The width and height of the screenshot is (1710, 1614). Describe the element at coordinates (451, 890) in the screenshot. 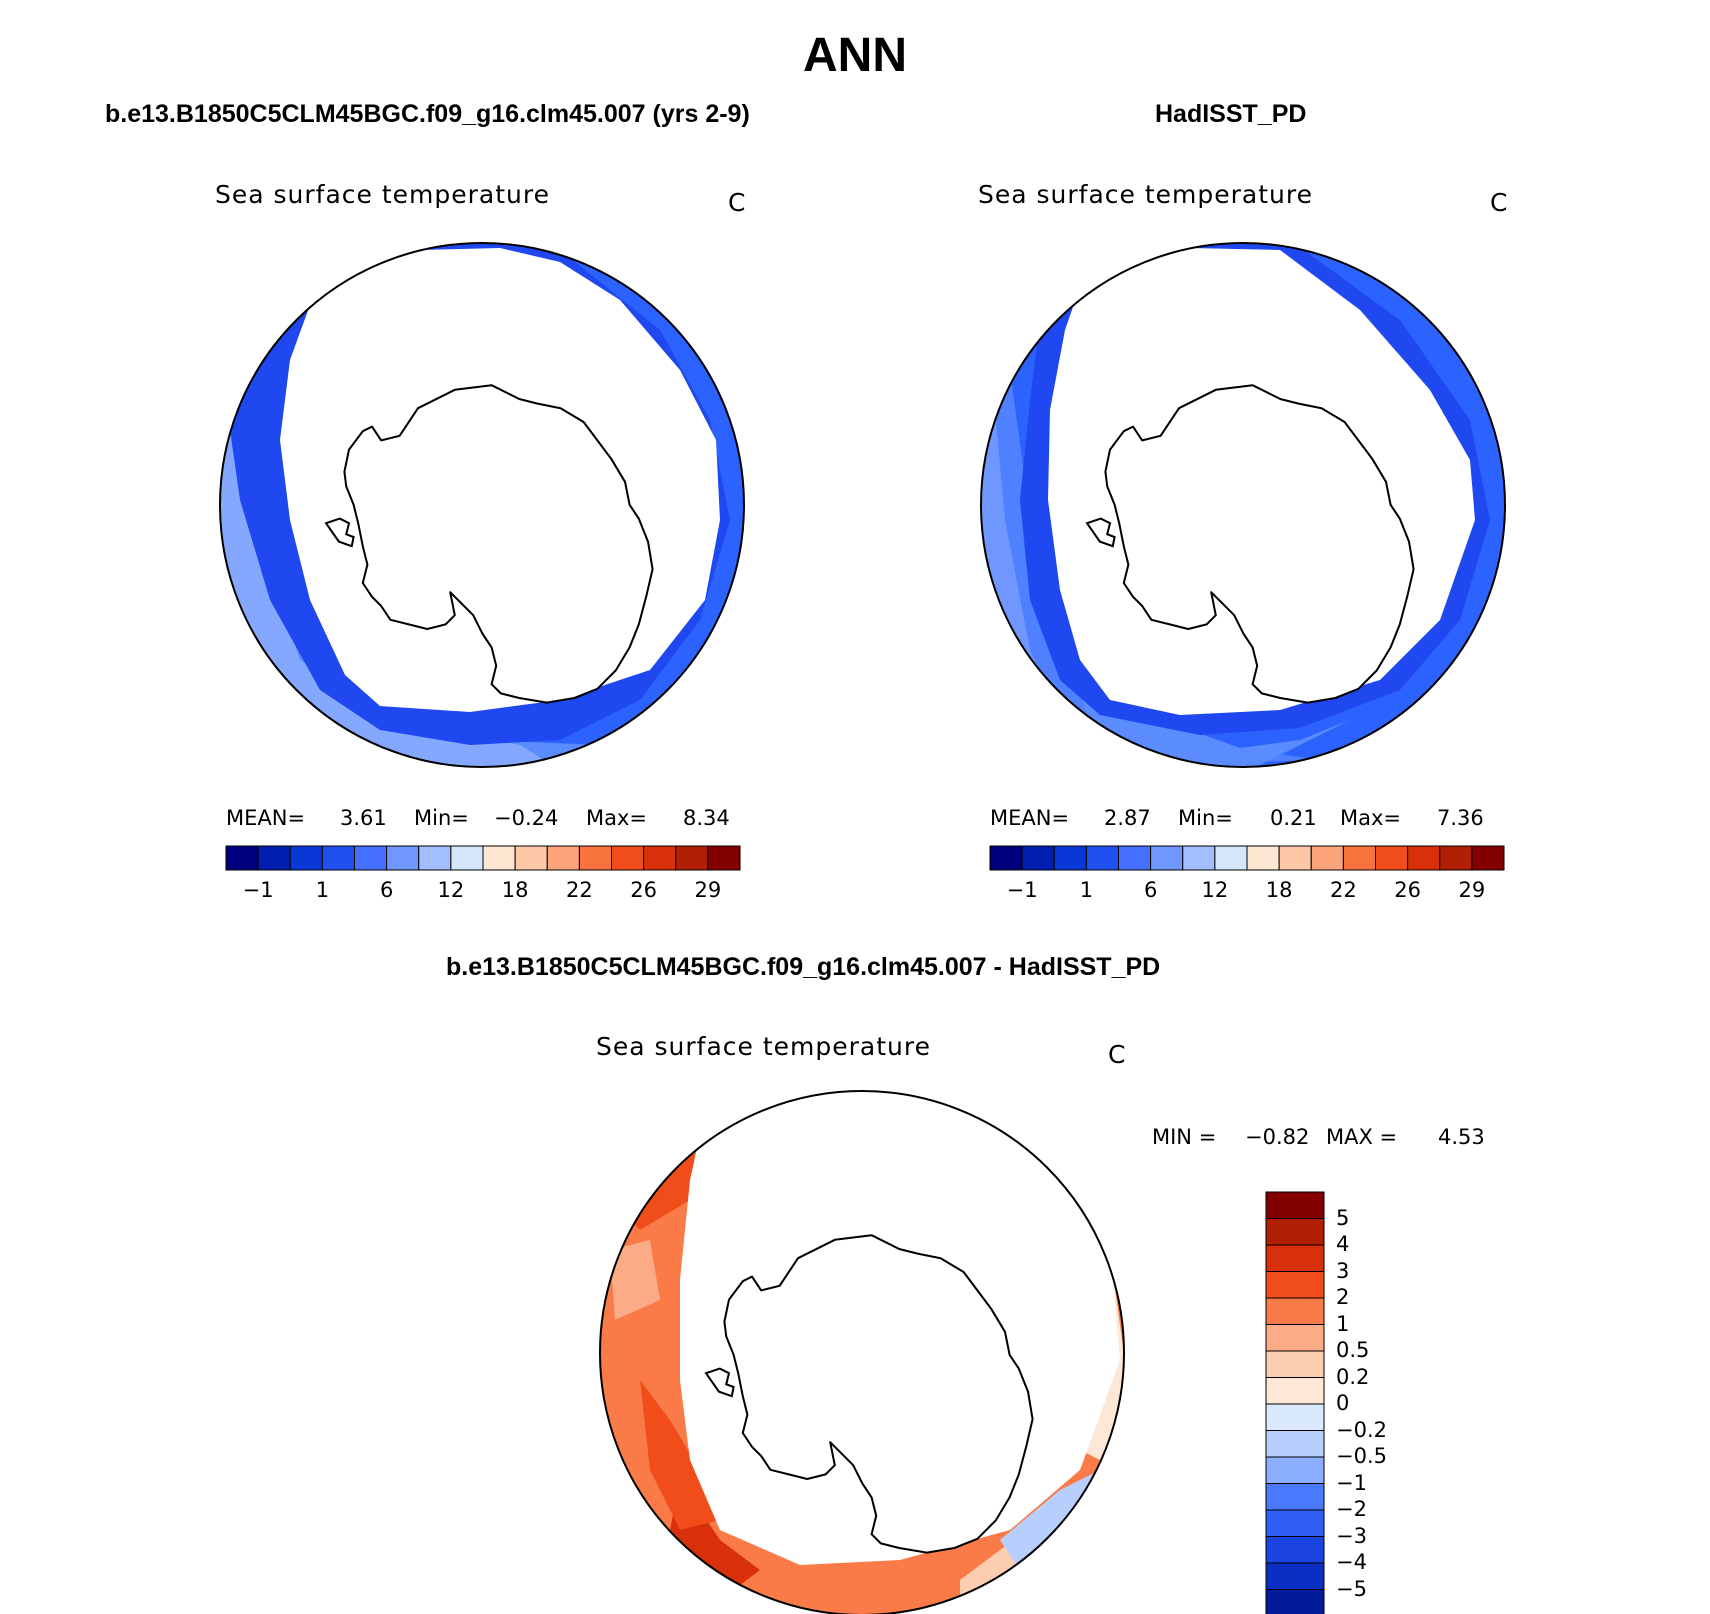

I see `panel1-colorbar-tick-label: 12` at that location.